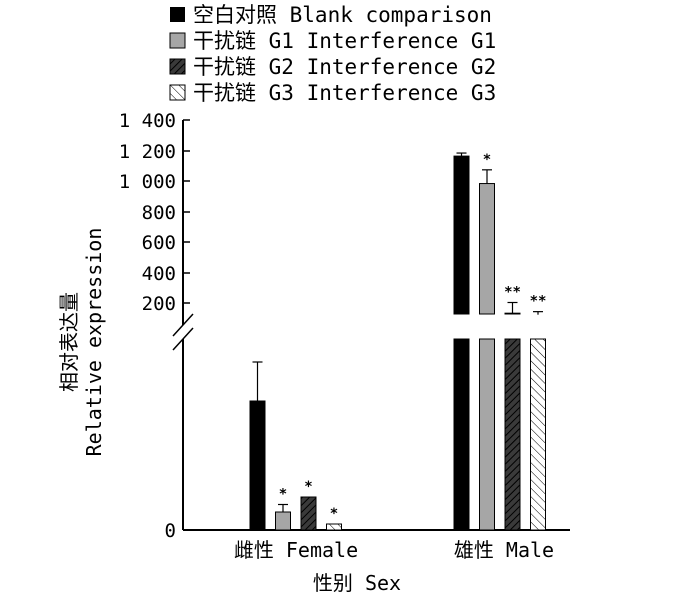 The height and width of the screenshot is (599, 700). I want to click on legend-item-g3: 干扰链 G3 Interference G3, so click(332, 93).